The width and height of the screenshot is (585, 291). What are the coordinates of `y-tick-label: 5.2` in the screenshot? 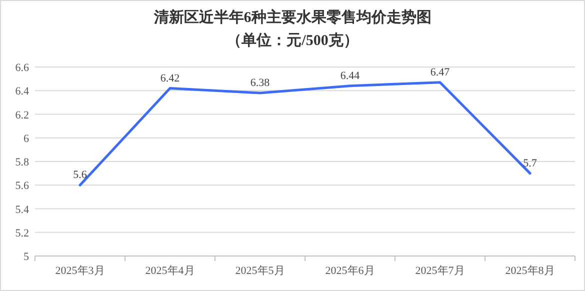 It's located at (22, 233).